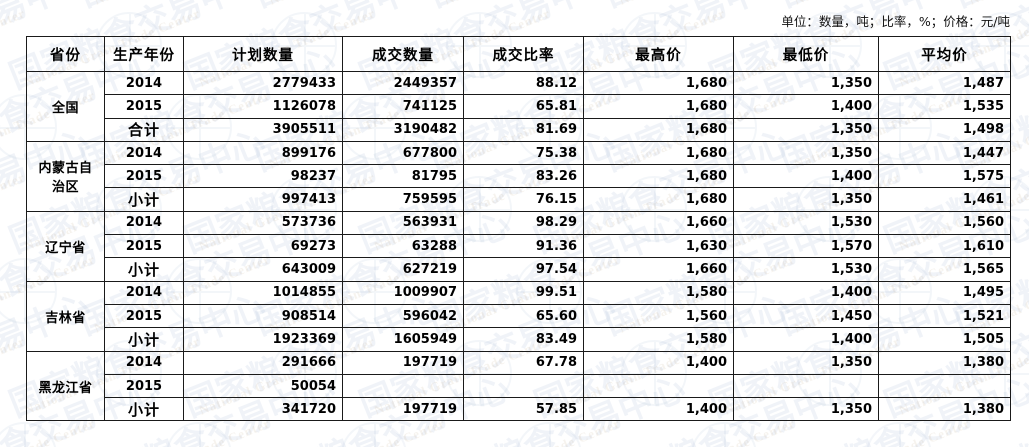 This screenshot has width=1029, height=447. Describe the element at coordinates (403, 316) in the screenshot. I see `cell-deal-qty: 596042` at that location.